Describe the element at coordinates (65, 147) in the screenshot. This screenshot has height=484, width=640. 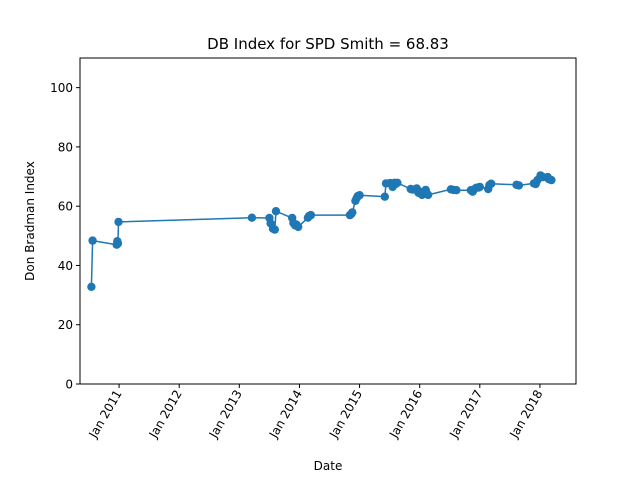
I see `y-tick-label: 80` at that location.